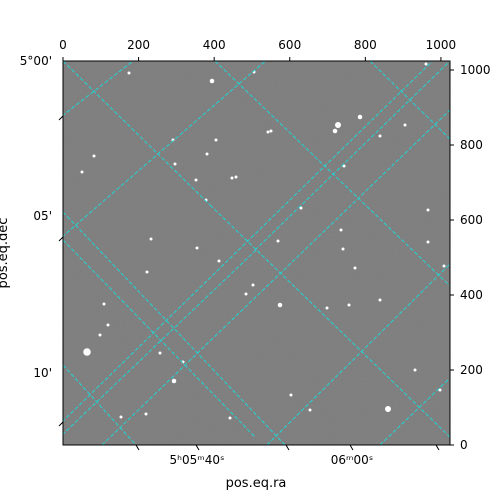 The width and height of the screenshot is (500, 500). I want to click on ra-tick-label: 06ᵐ00ˢ, so click(352, 460).